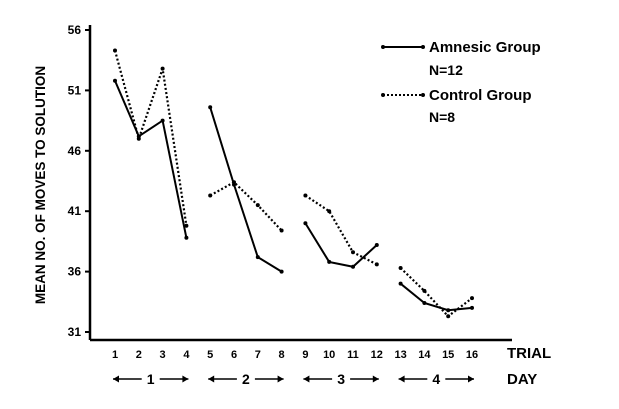 The image size is (619, 409). I want to click on x-tick-label: 3, so click(163, 355).